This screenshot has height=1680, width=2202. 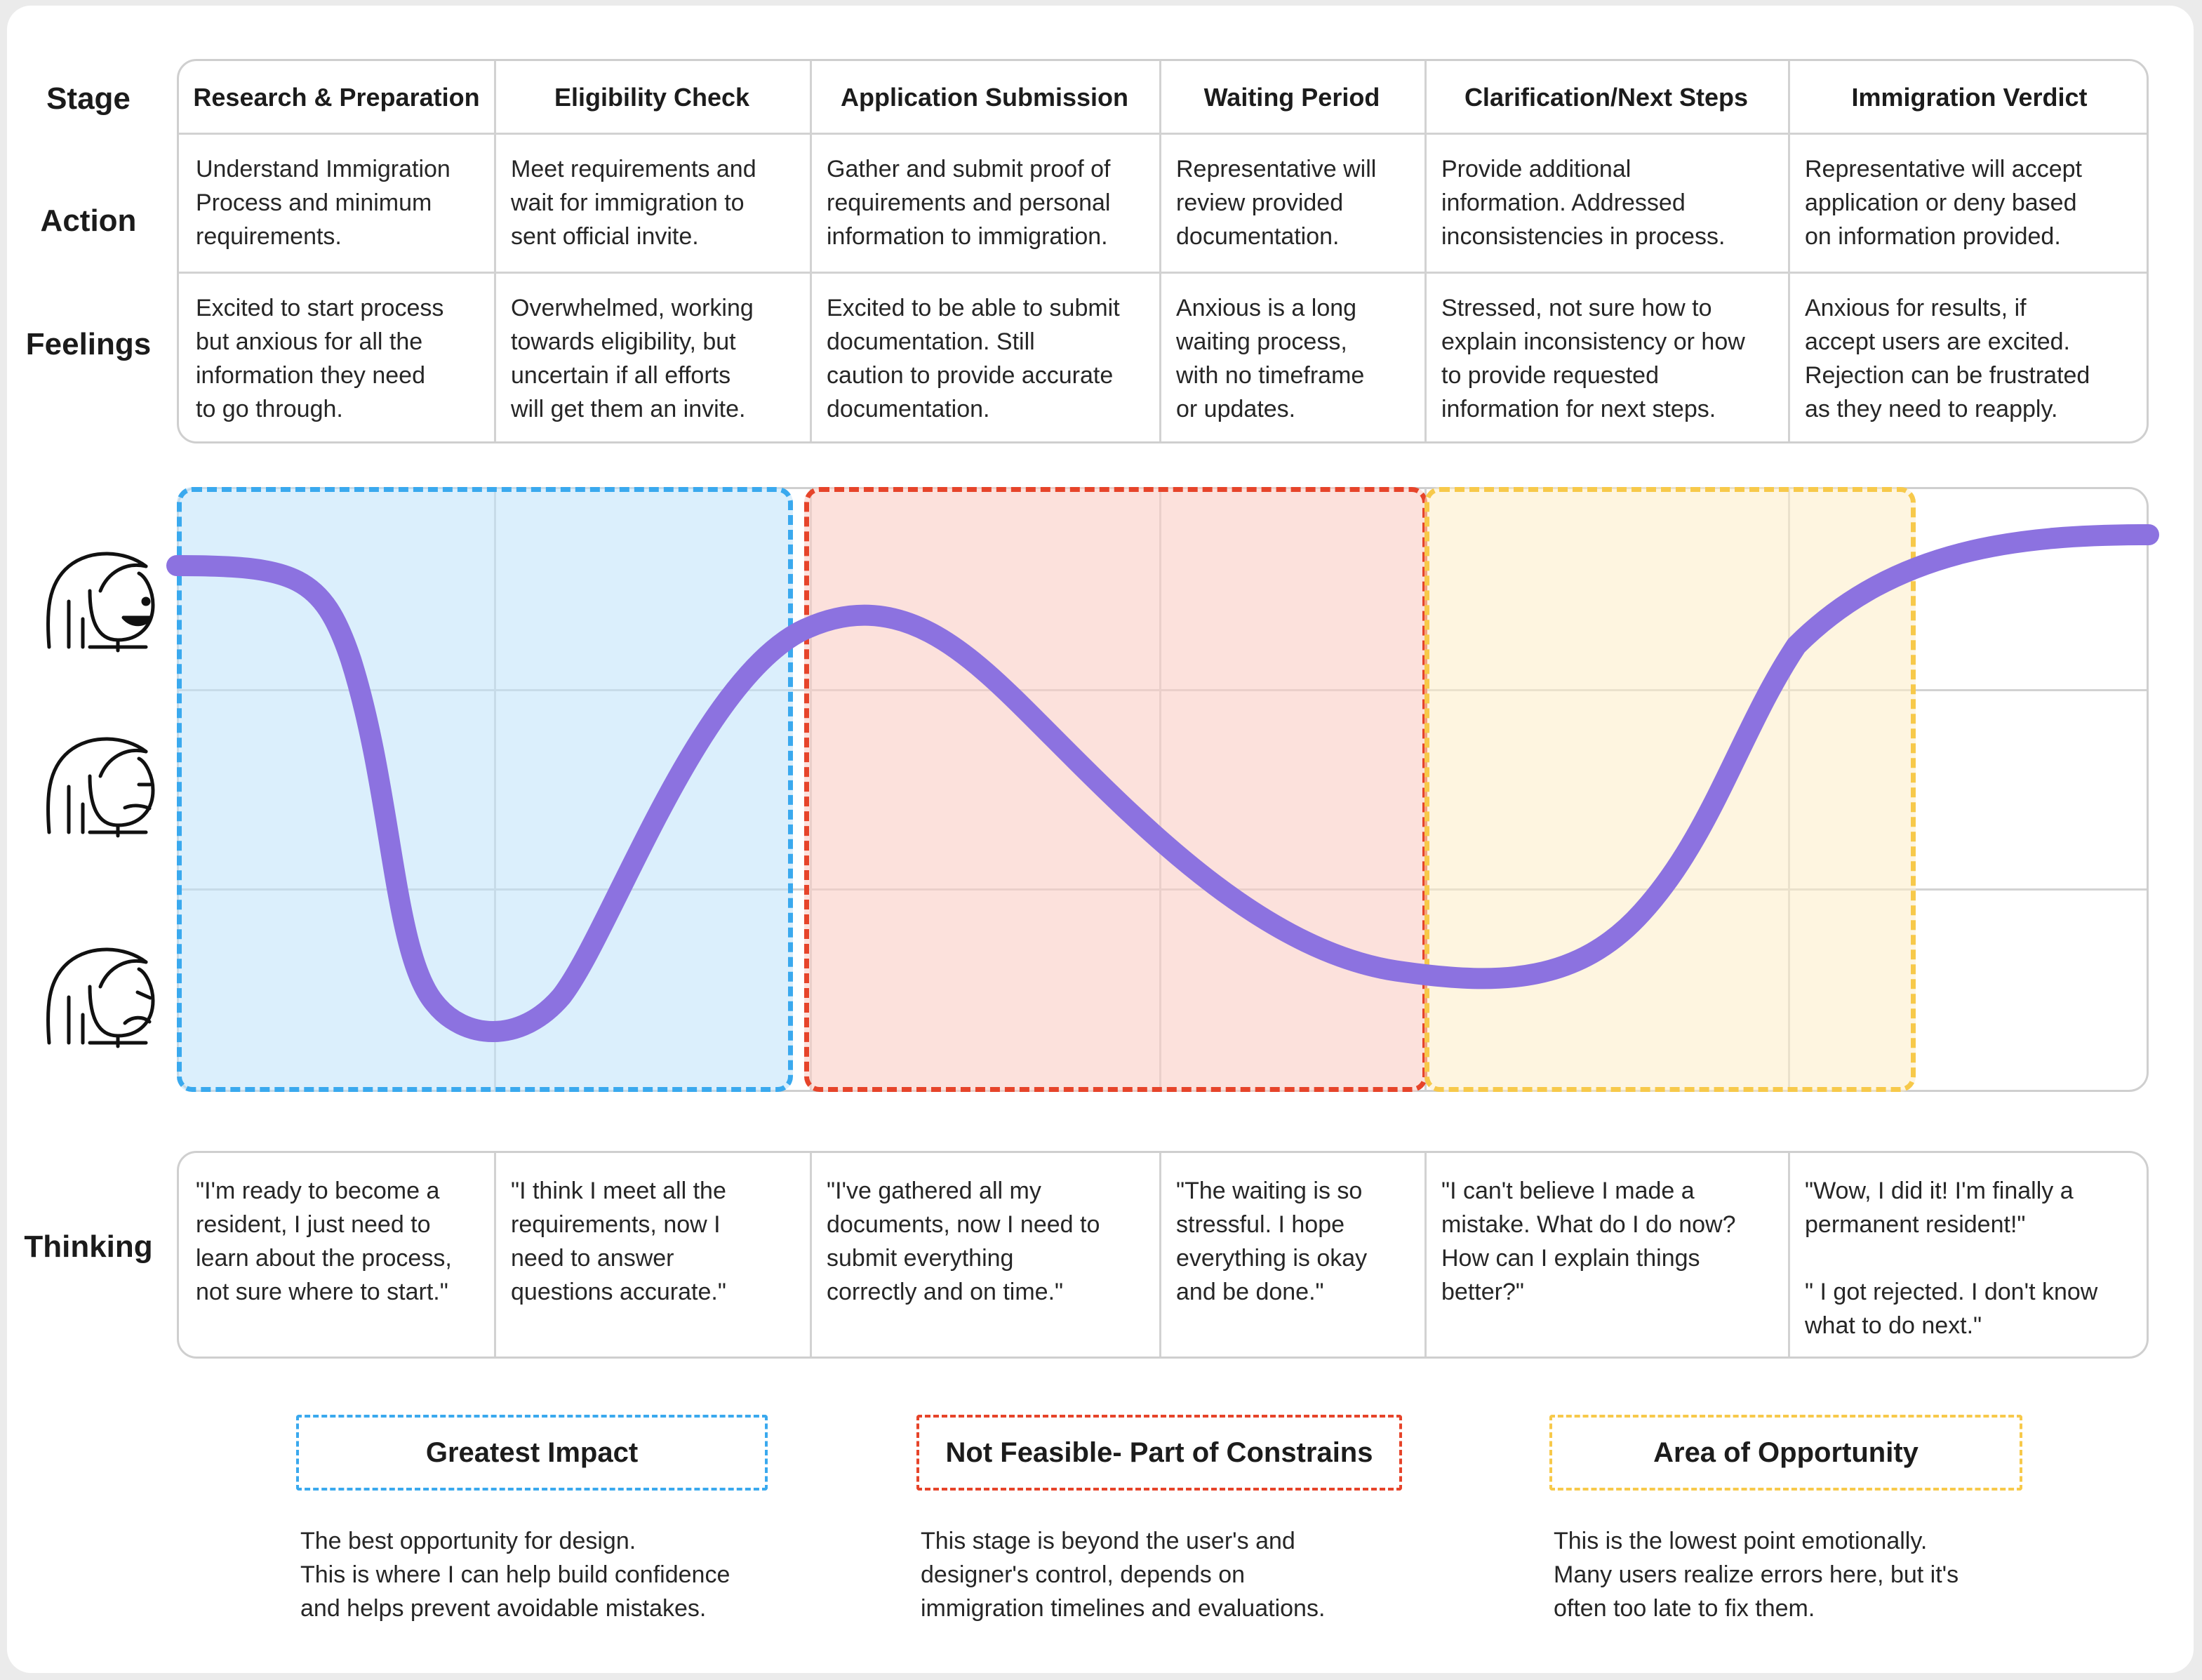 What do you see at coordinates (532, 1453) in the screenshot?
I see `legend-greatest-impact: Greatest Impact` at bounding box center [532, 1453].